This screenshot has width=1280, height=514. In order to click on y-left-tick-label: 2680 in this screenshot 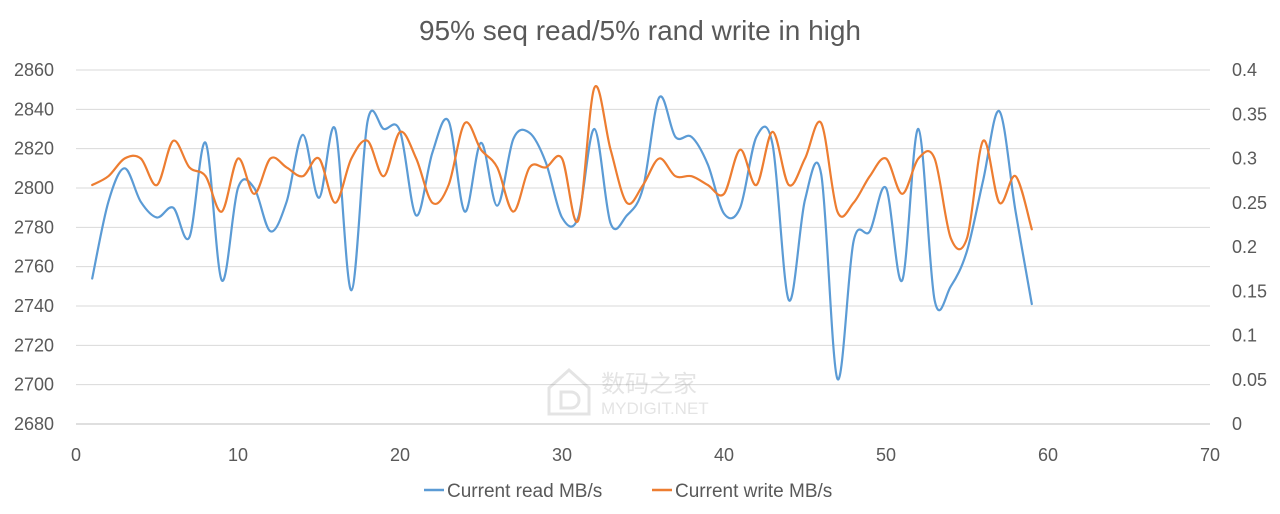, I will do `click(34, 424)`.